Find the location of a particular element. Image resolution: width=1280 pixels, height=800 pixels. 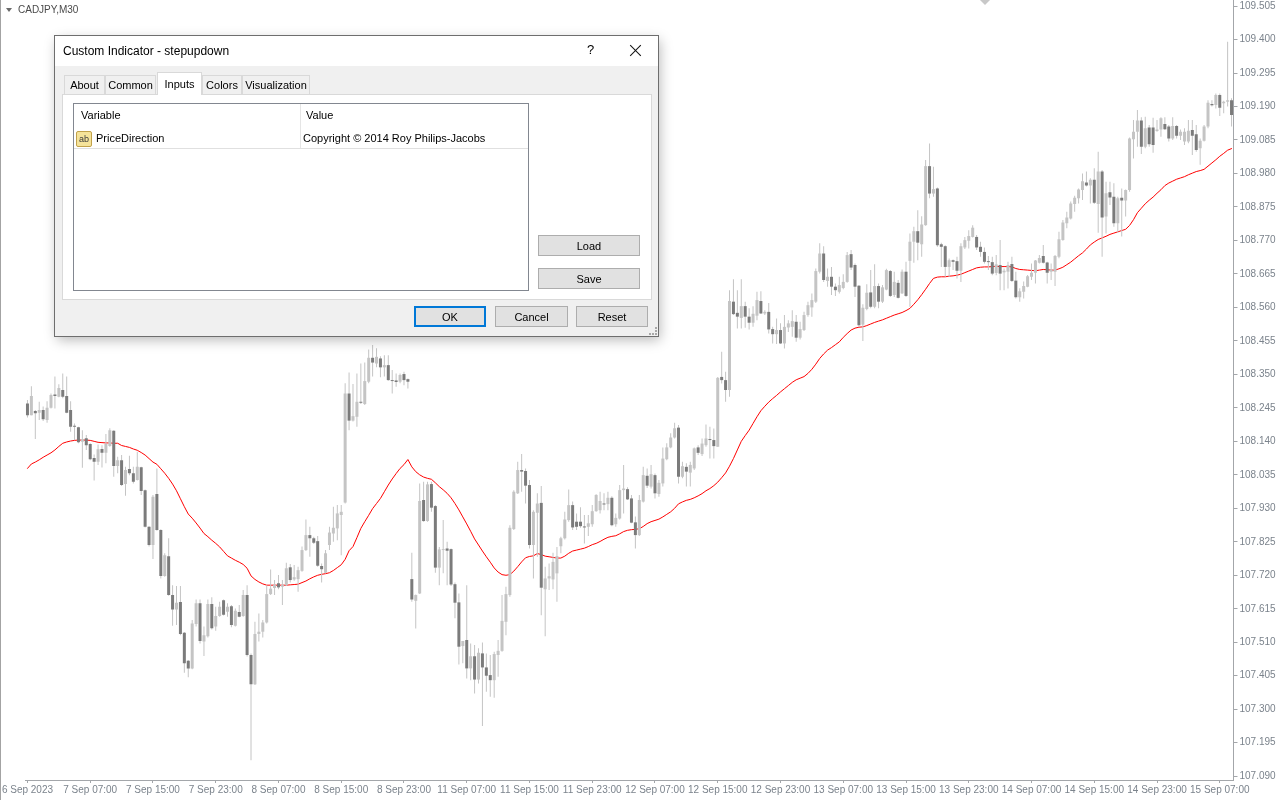

annotation: PriceDirection is located at coordinates (130, 138).